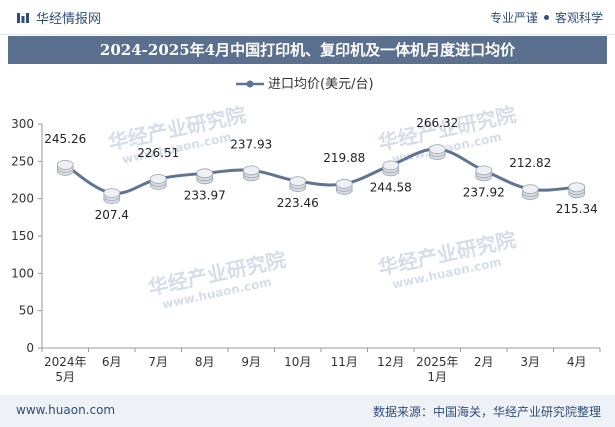 Image resolution: width=615 pixels, height=427 pixels. I want to click on x-tick-label: 12月, so click(390, 362).